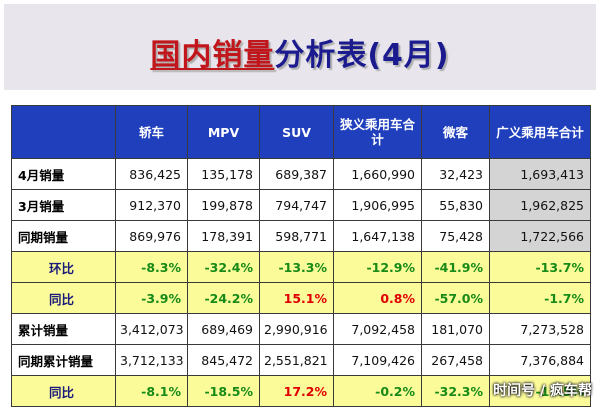  I want to click on table-cell: -24.2%, so click(223, 298).